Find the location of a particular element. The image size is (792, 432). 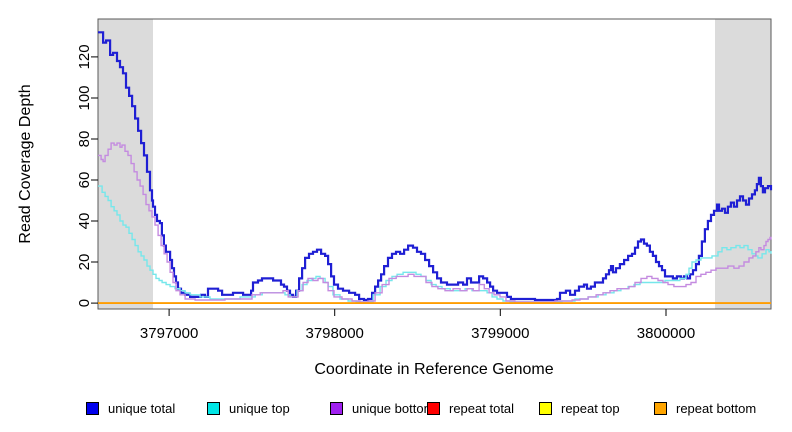

y-tick-label: 0 is located at coordinates (84, 303).